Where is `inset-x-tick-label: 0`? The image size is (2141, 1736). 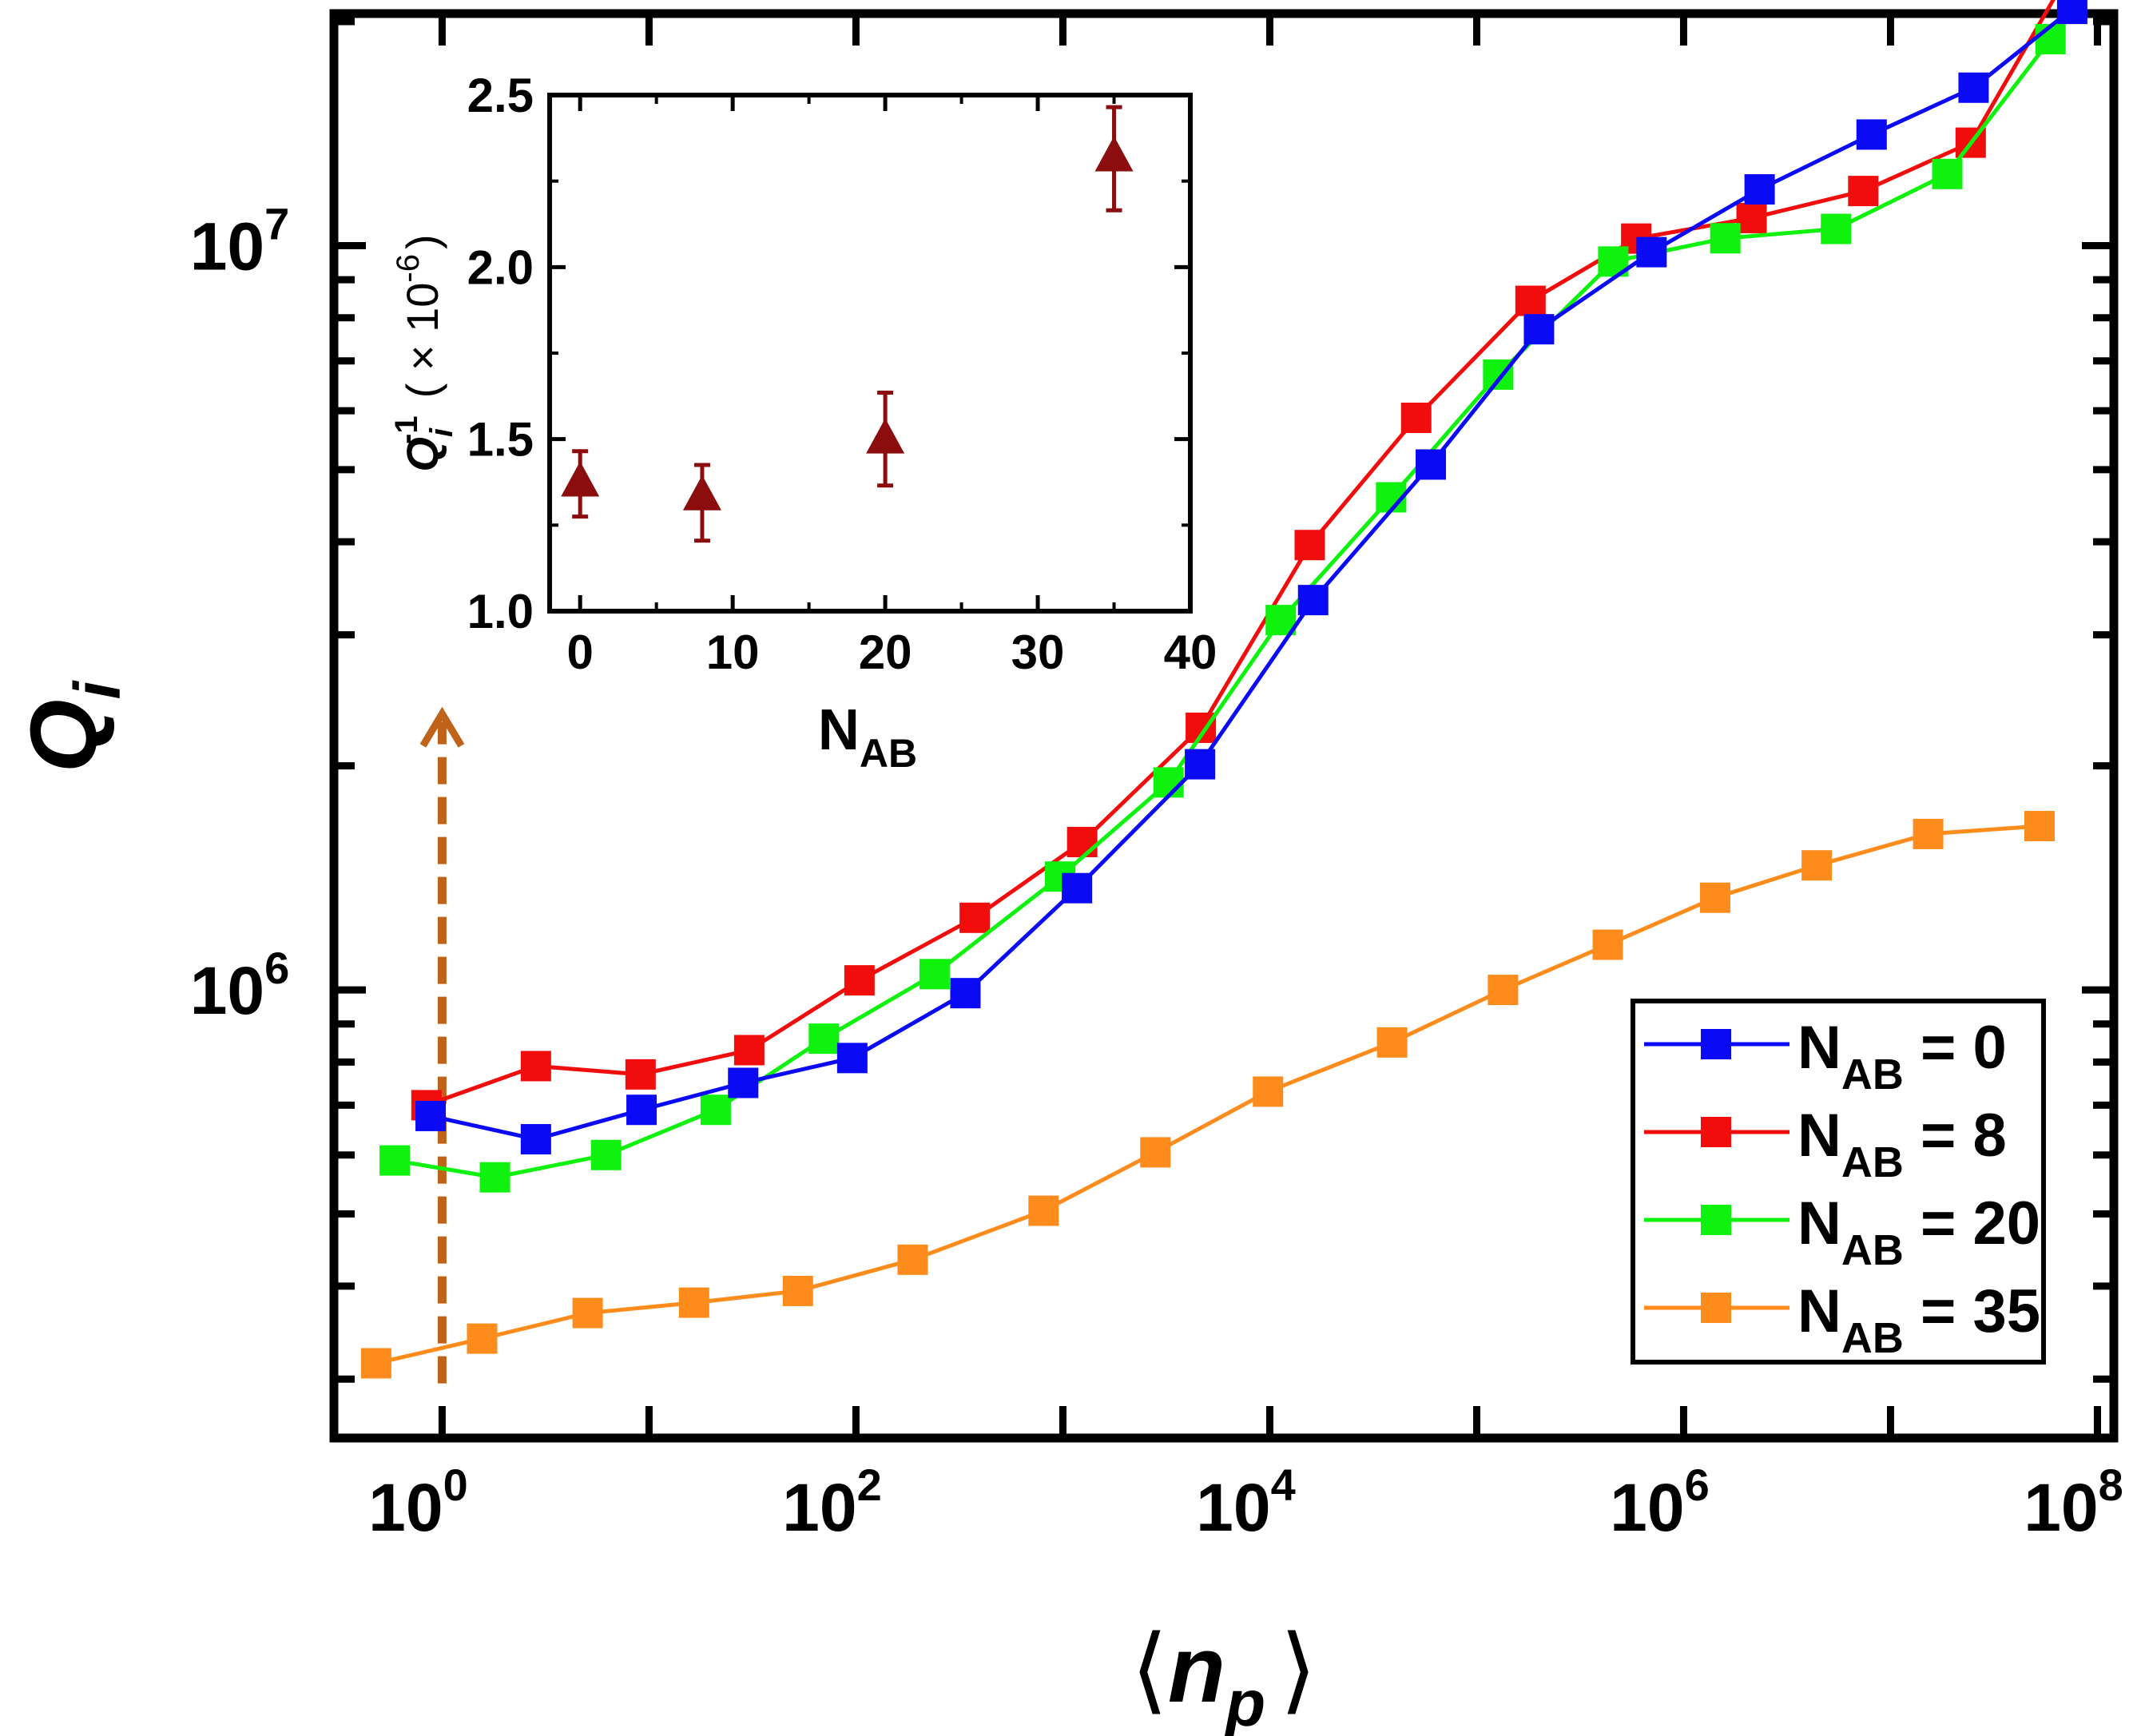
inset-x-tick-label: 0 is located at coordinates (581, 652).